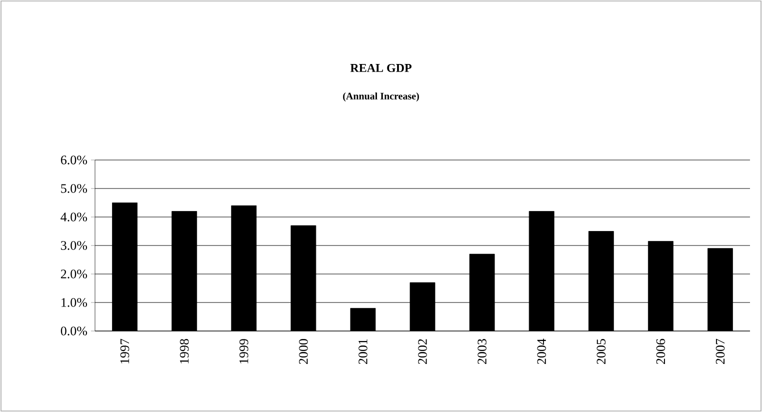 This screenshot has height=412, width=762. I want to click on x-tick-label: 2003, so click(482, 351).